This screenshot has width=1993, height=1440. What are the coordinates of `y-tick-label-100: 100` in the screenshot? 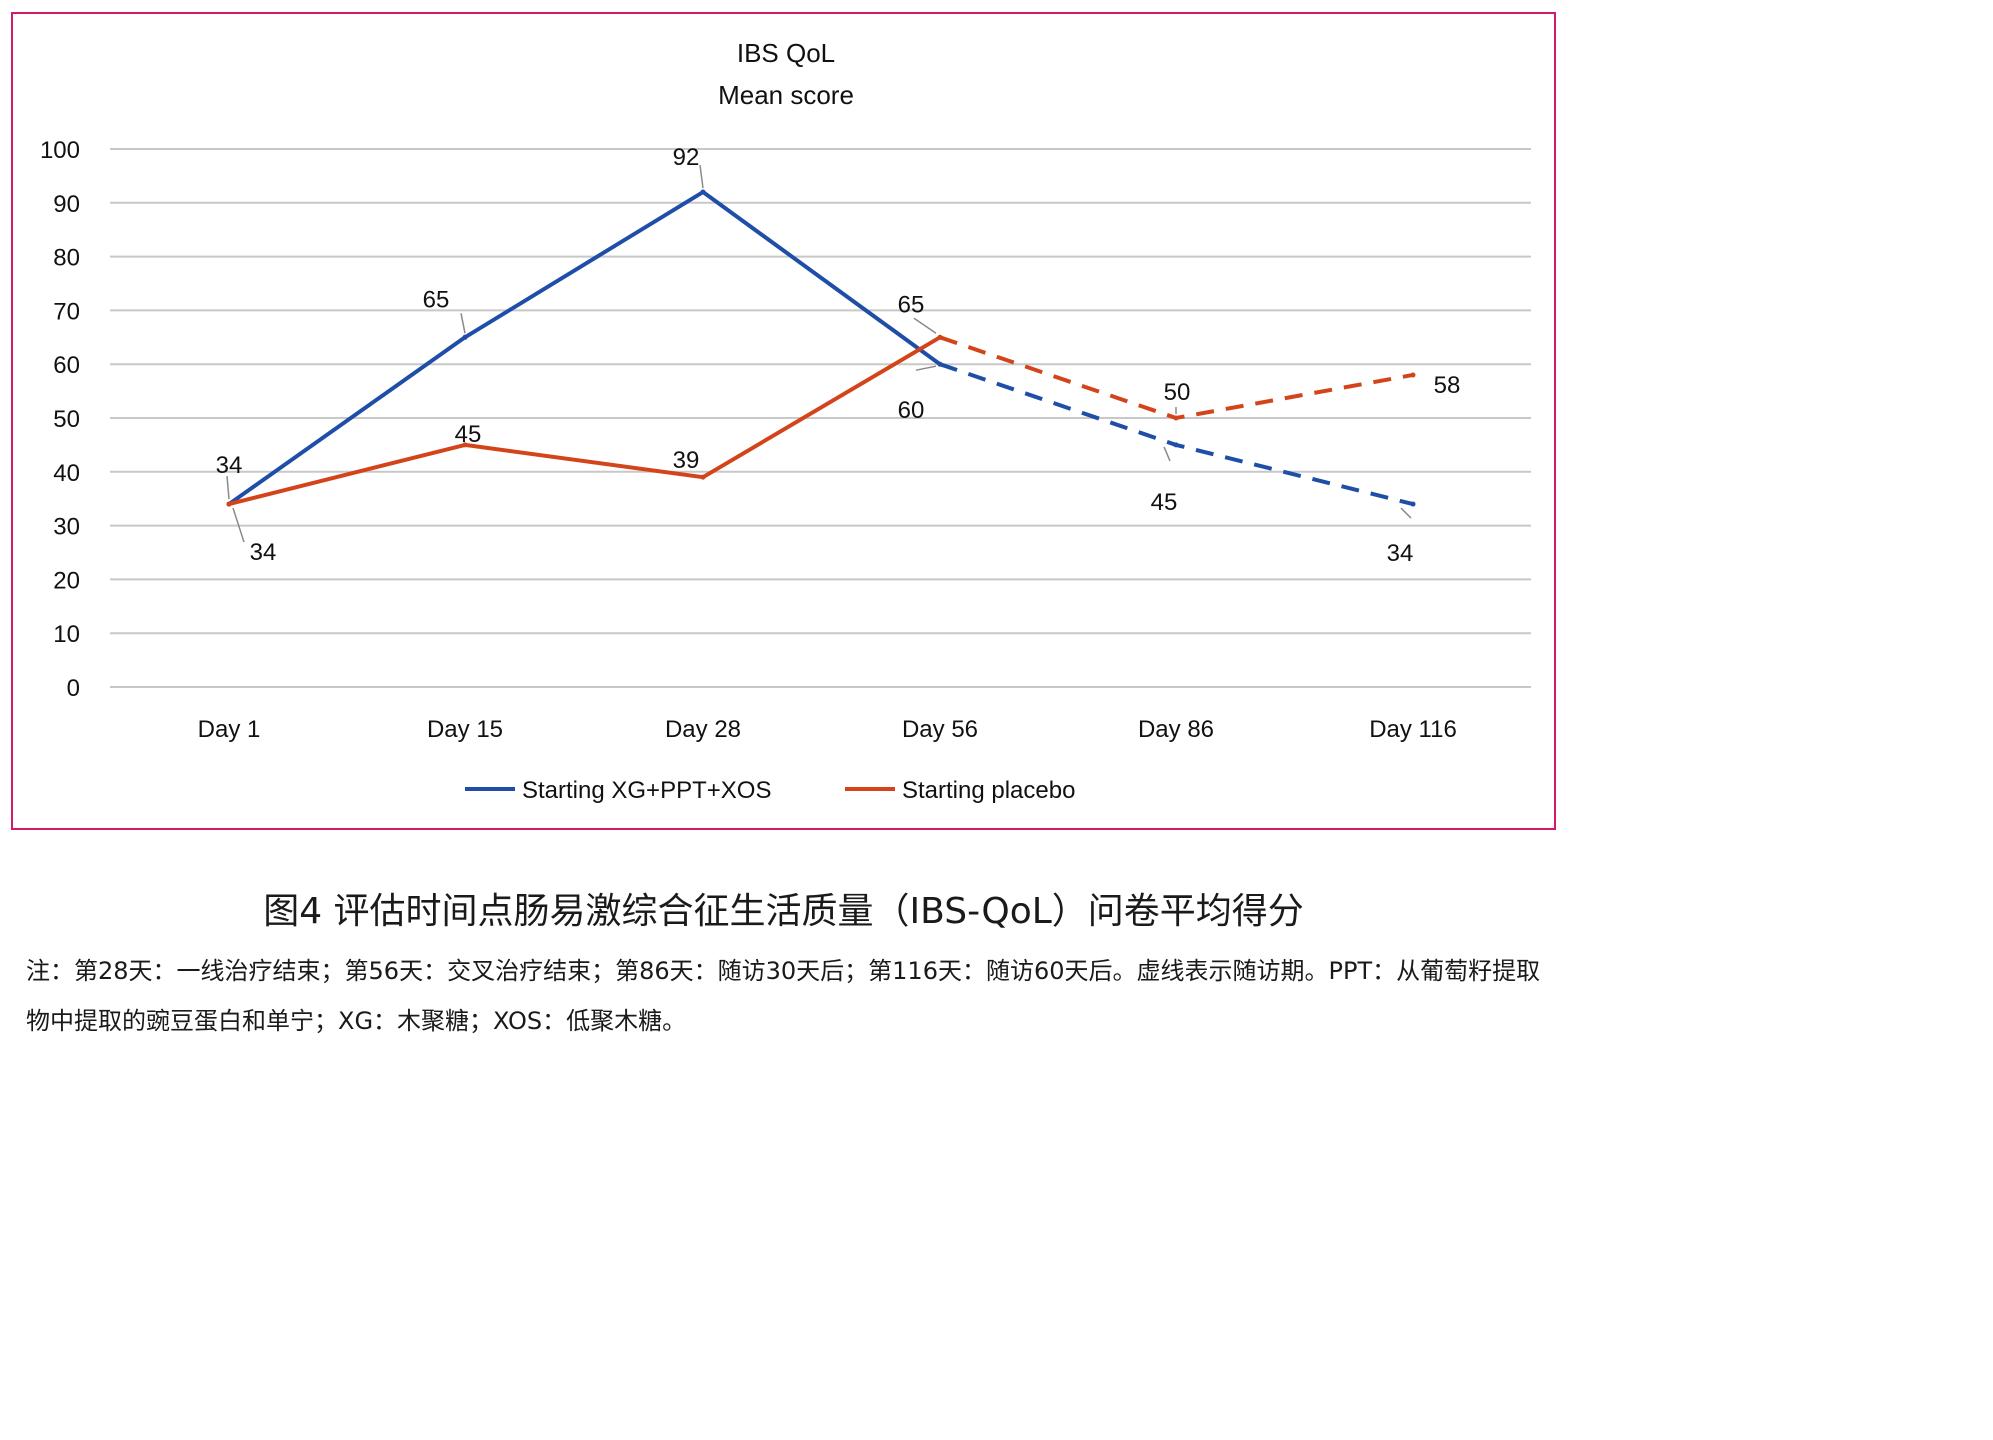 It's located at (60, 150).